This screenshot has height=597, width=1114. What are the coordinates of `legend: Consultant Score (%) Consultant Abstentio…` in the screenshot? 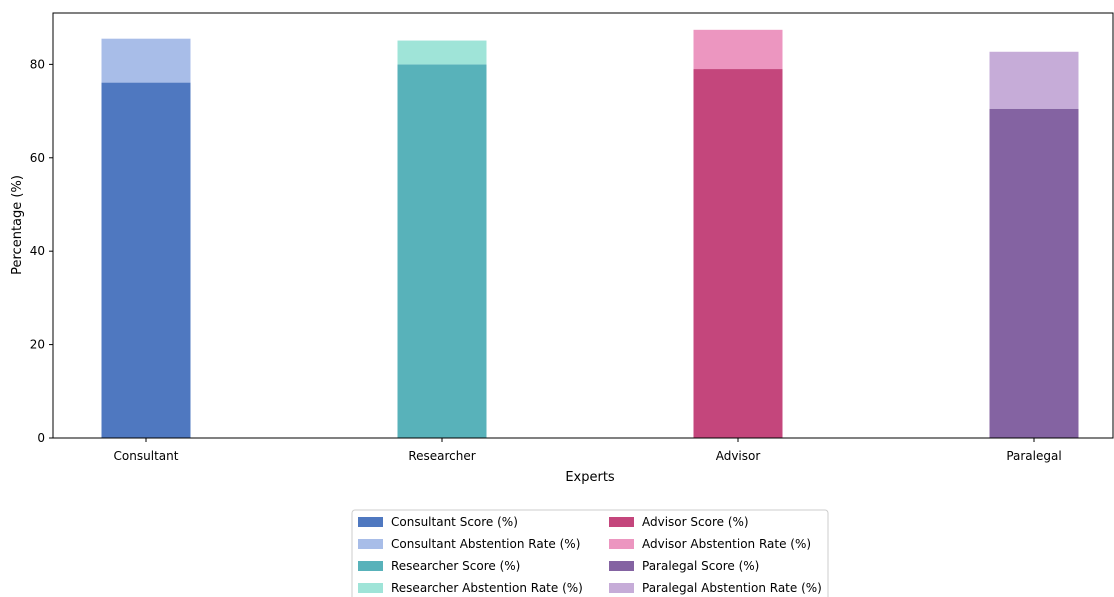 It's located at (590, 553).